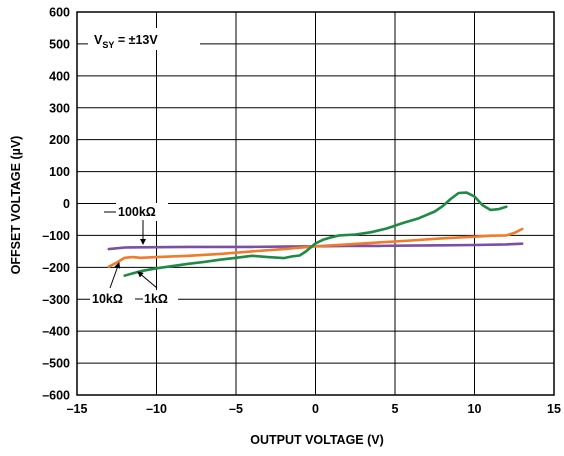 The image size is (564, 456). I want to click on x-tick-label: 5, so click(395, 409).